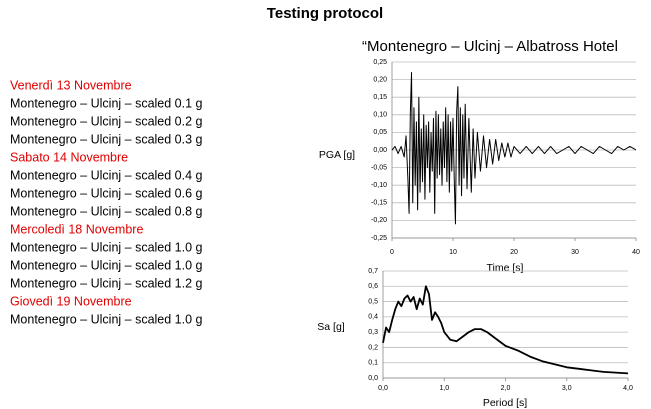 This screenshot has height=409, width=651. Describe the element at coordinates (373, 301) in the screenshot. I see `y-tick-label: 0,5` at that location.